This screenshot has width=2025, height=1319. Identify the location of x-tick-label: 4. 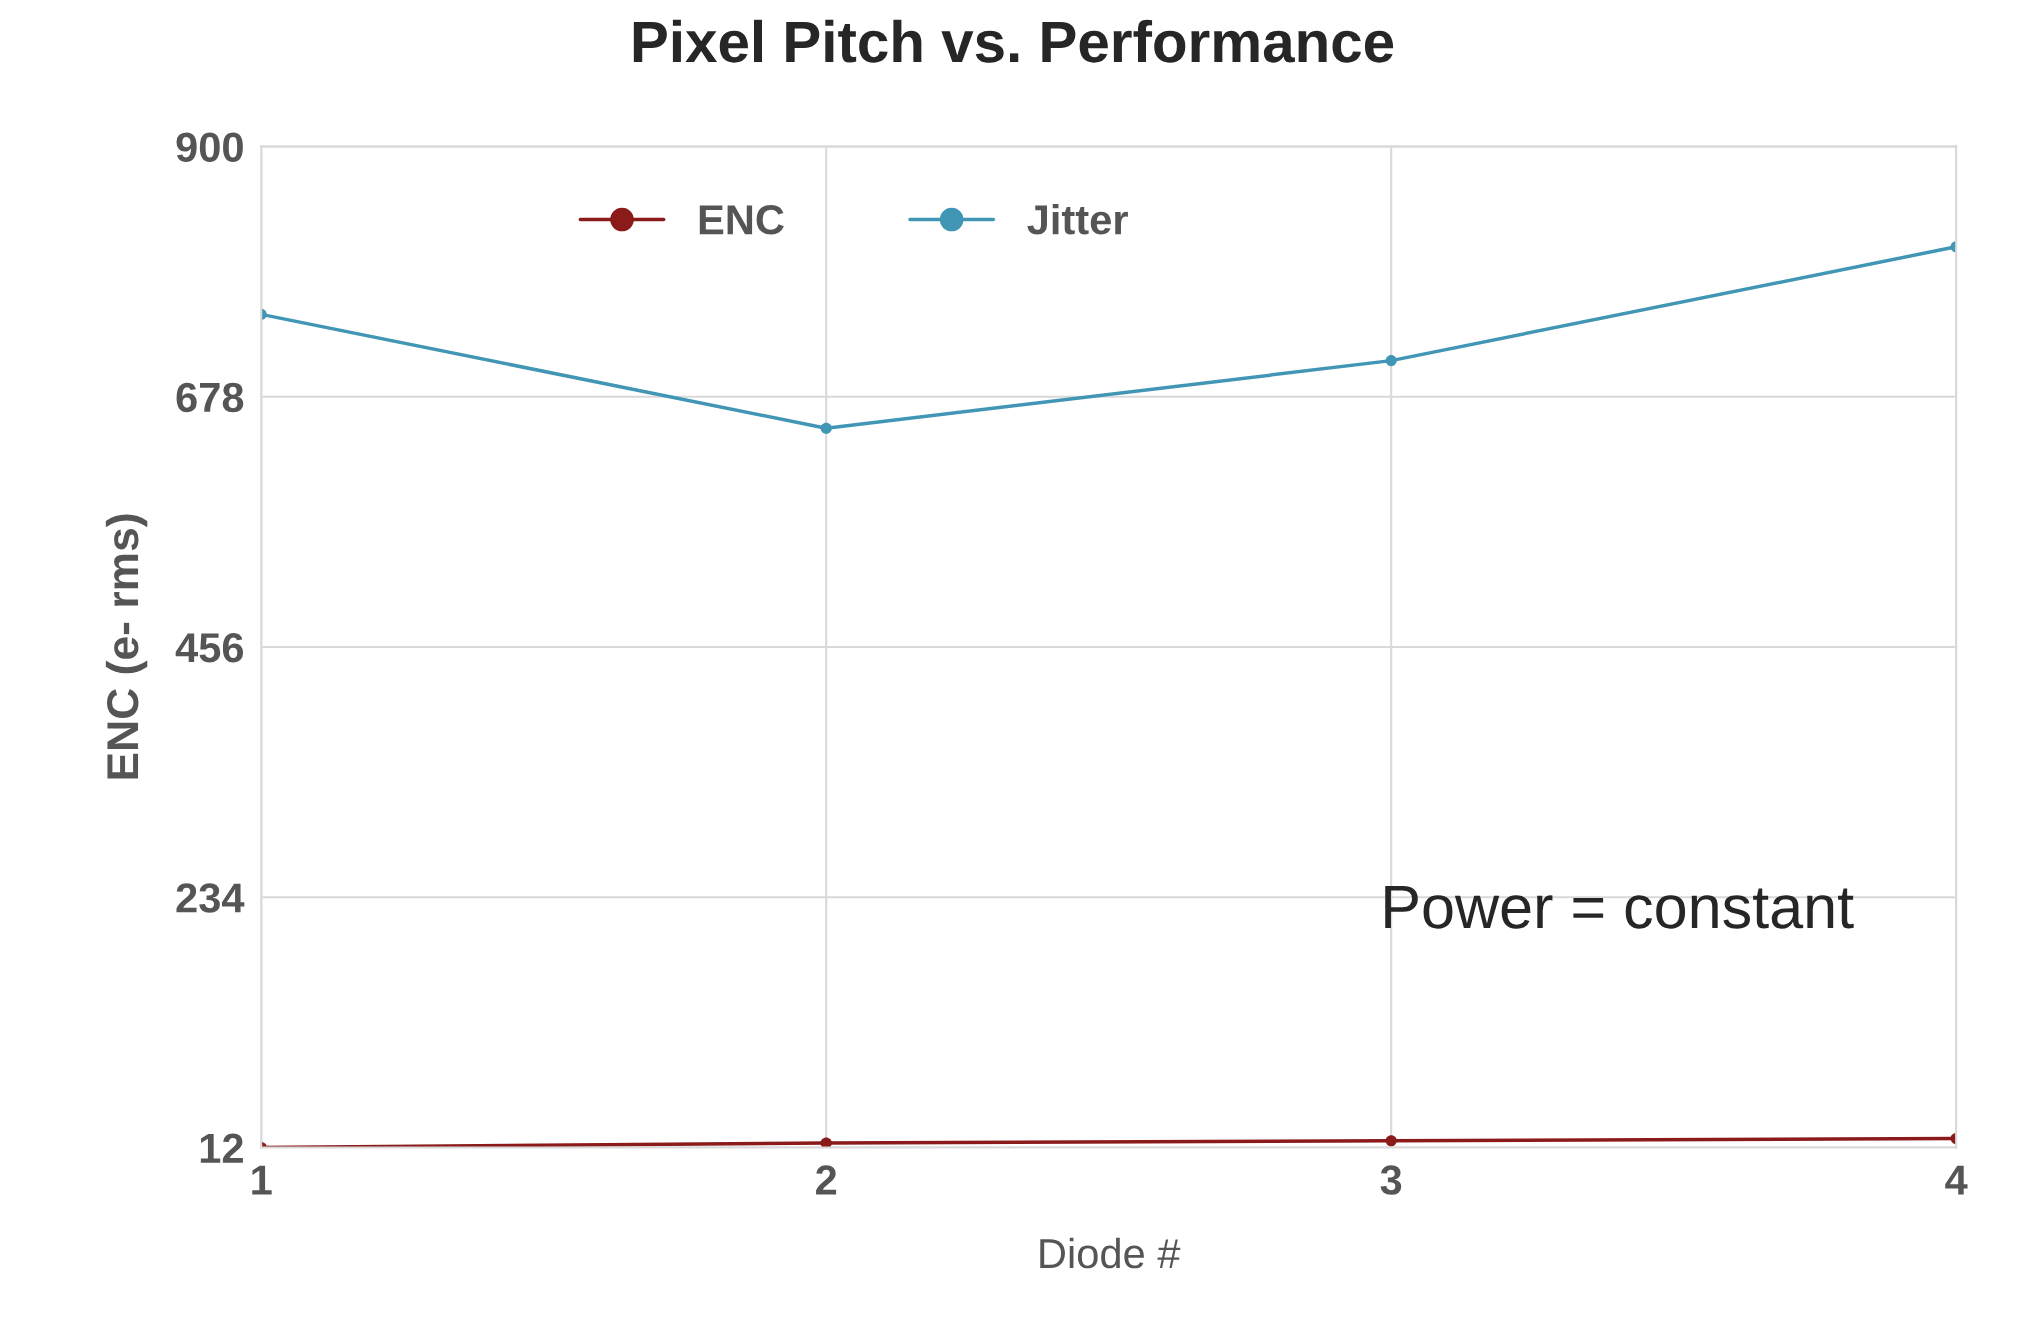
(1956, 1180).